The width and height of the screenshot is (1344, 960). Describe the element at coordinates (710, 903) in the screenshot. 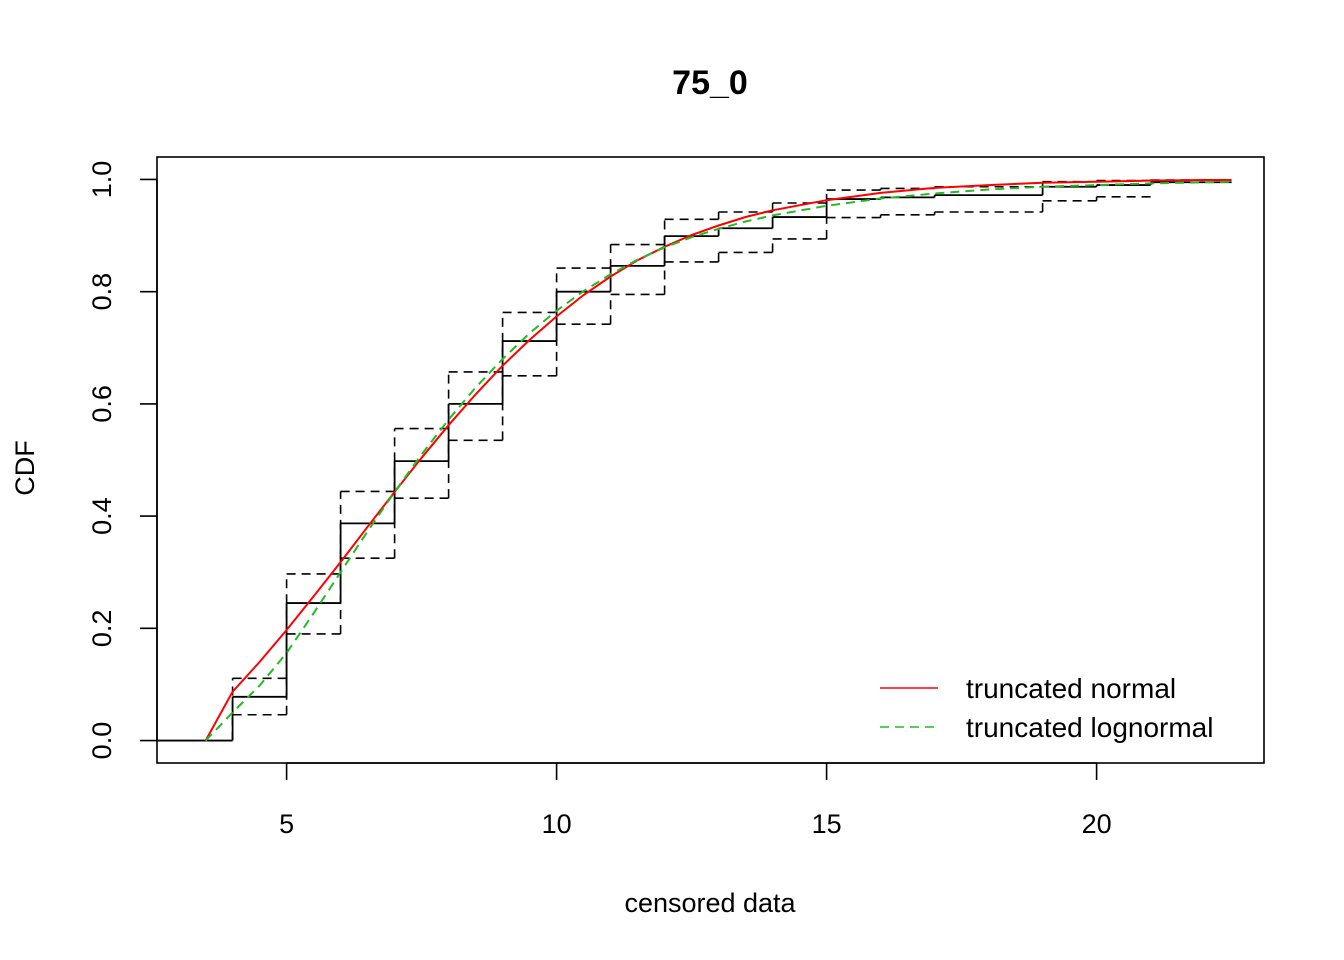

I see `x-axis-label: censored data` at that location.